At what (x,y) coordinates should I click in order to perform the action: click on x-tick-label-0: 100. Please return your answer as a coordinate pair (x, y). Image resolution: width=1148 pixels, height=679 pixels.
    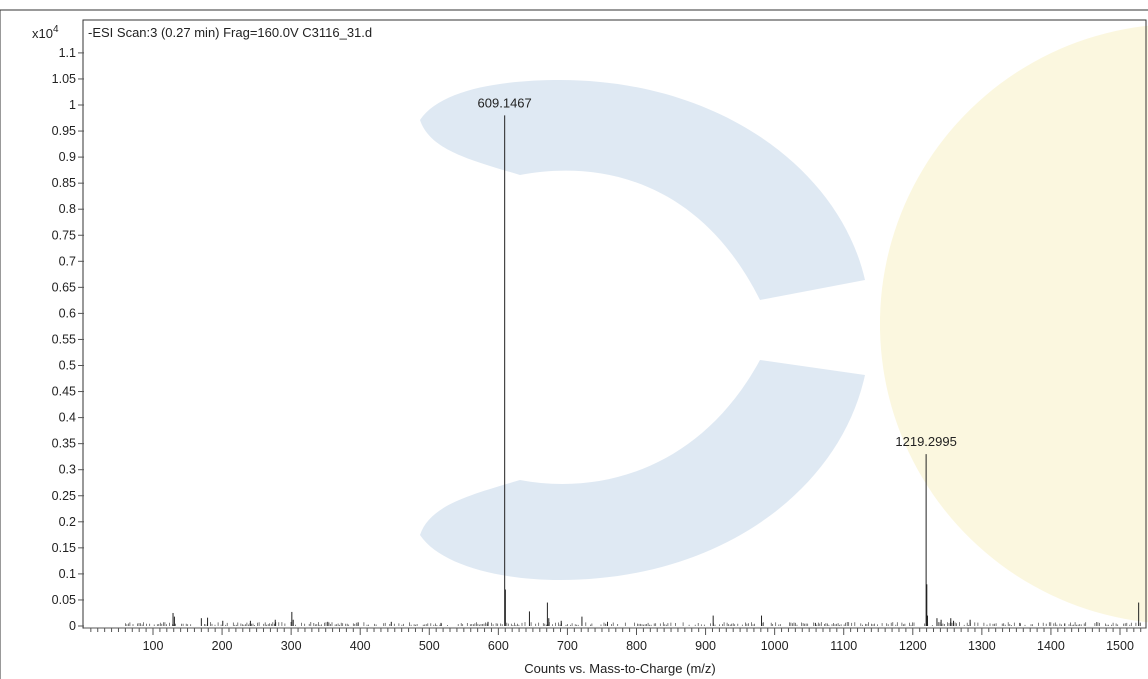
    Looking at the image, I should click on (153, 646).